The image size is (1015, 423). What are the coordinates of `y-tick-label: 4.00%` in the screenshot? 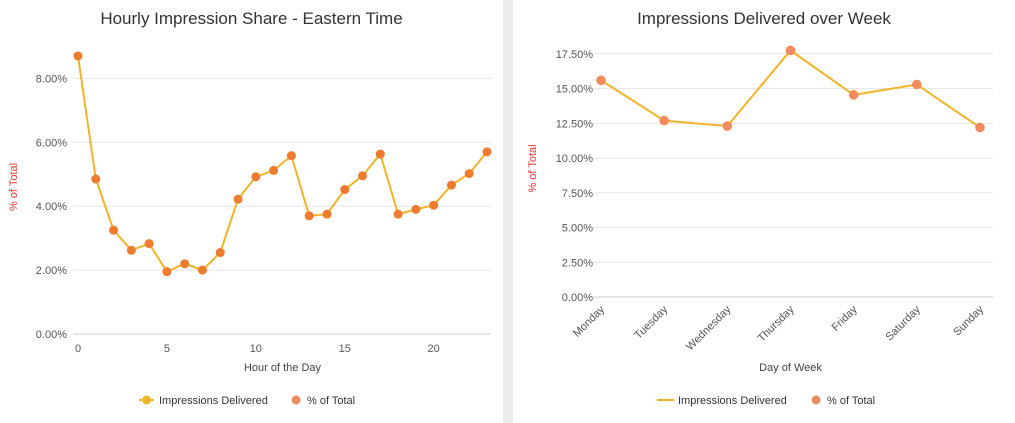 It's located at (51, 207).